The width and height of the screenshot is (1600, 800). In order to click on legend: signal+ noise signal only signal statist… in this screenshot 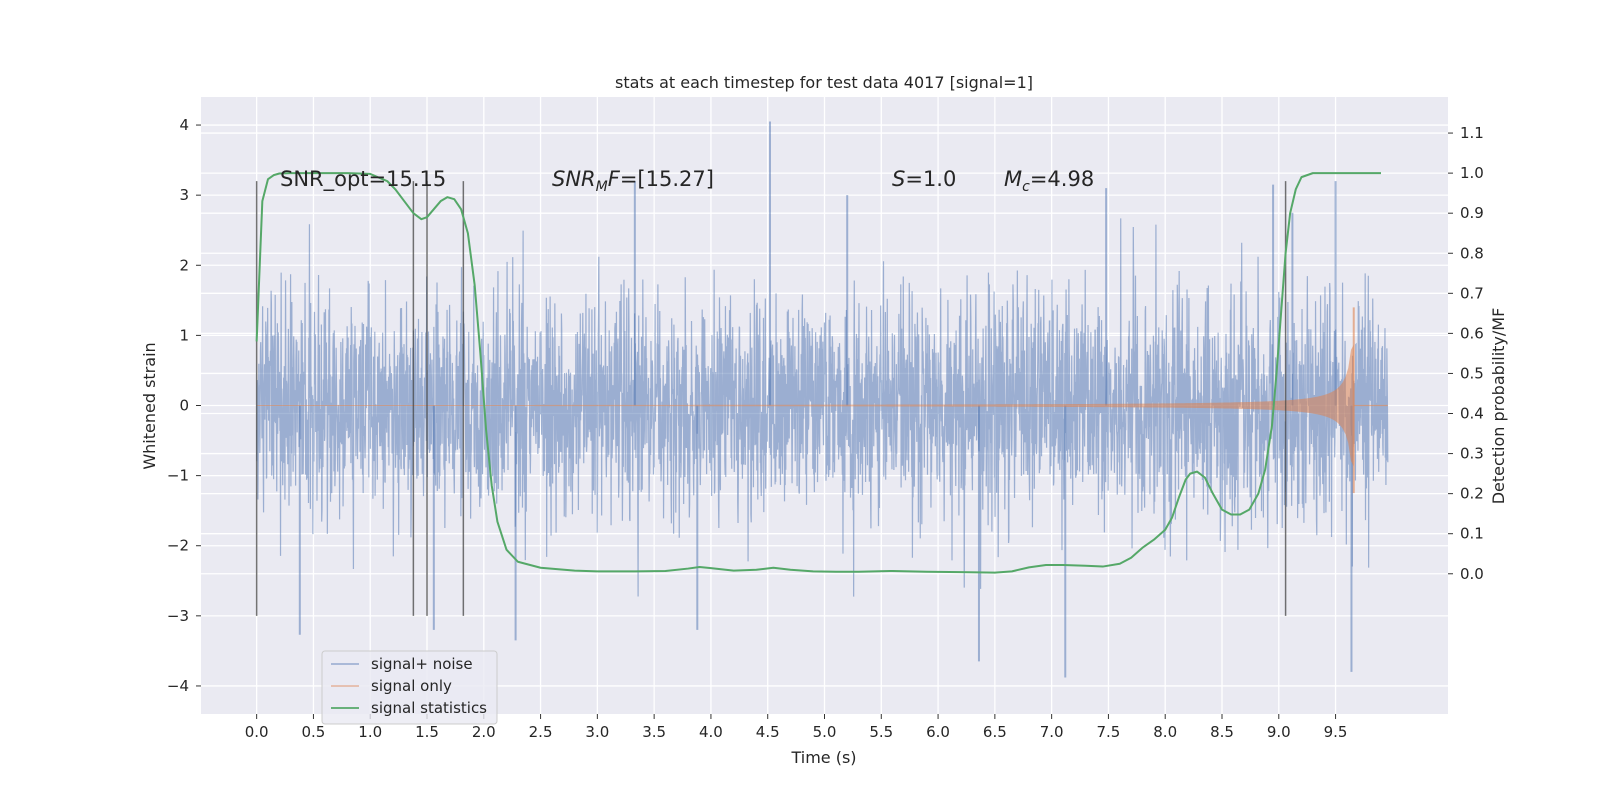, I will do `click(409, 687)`.